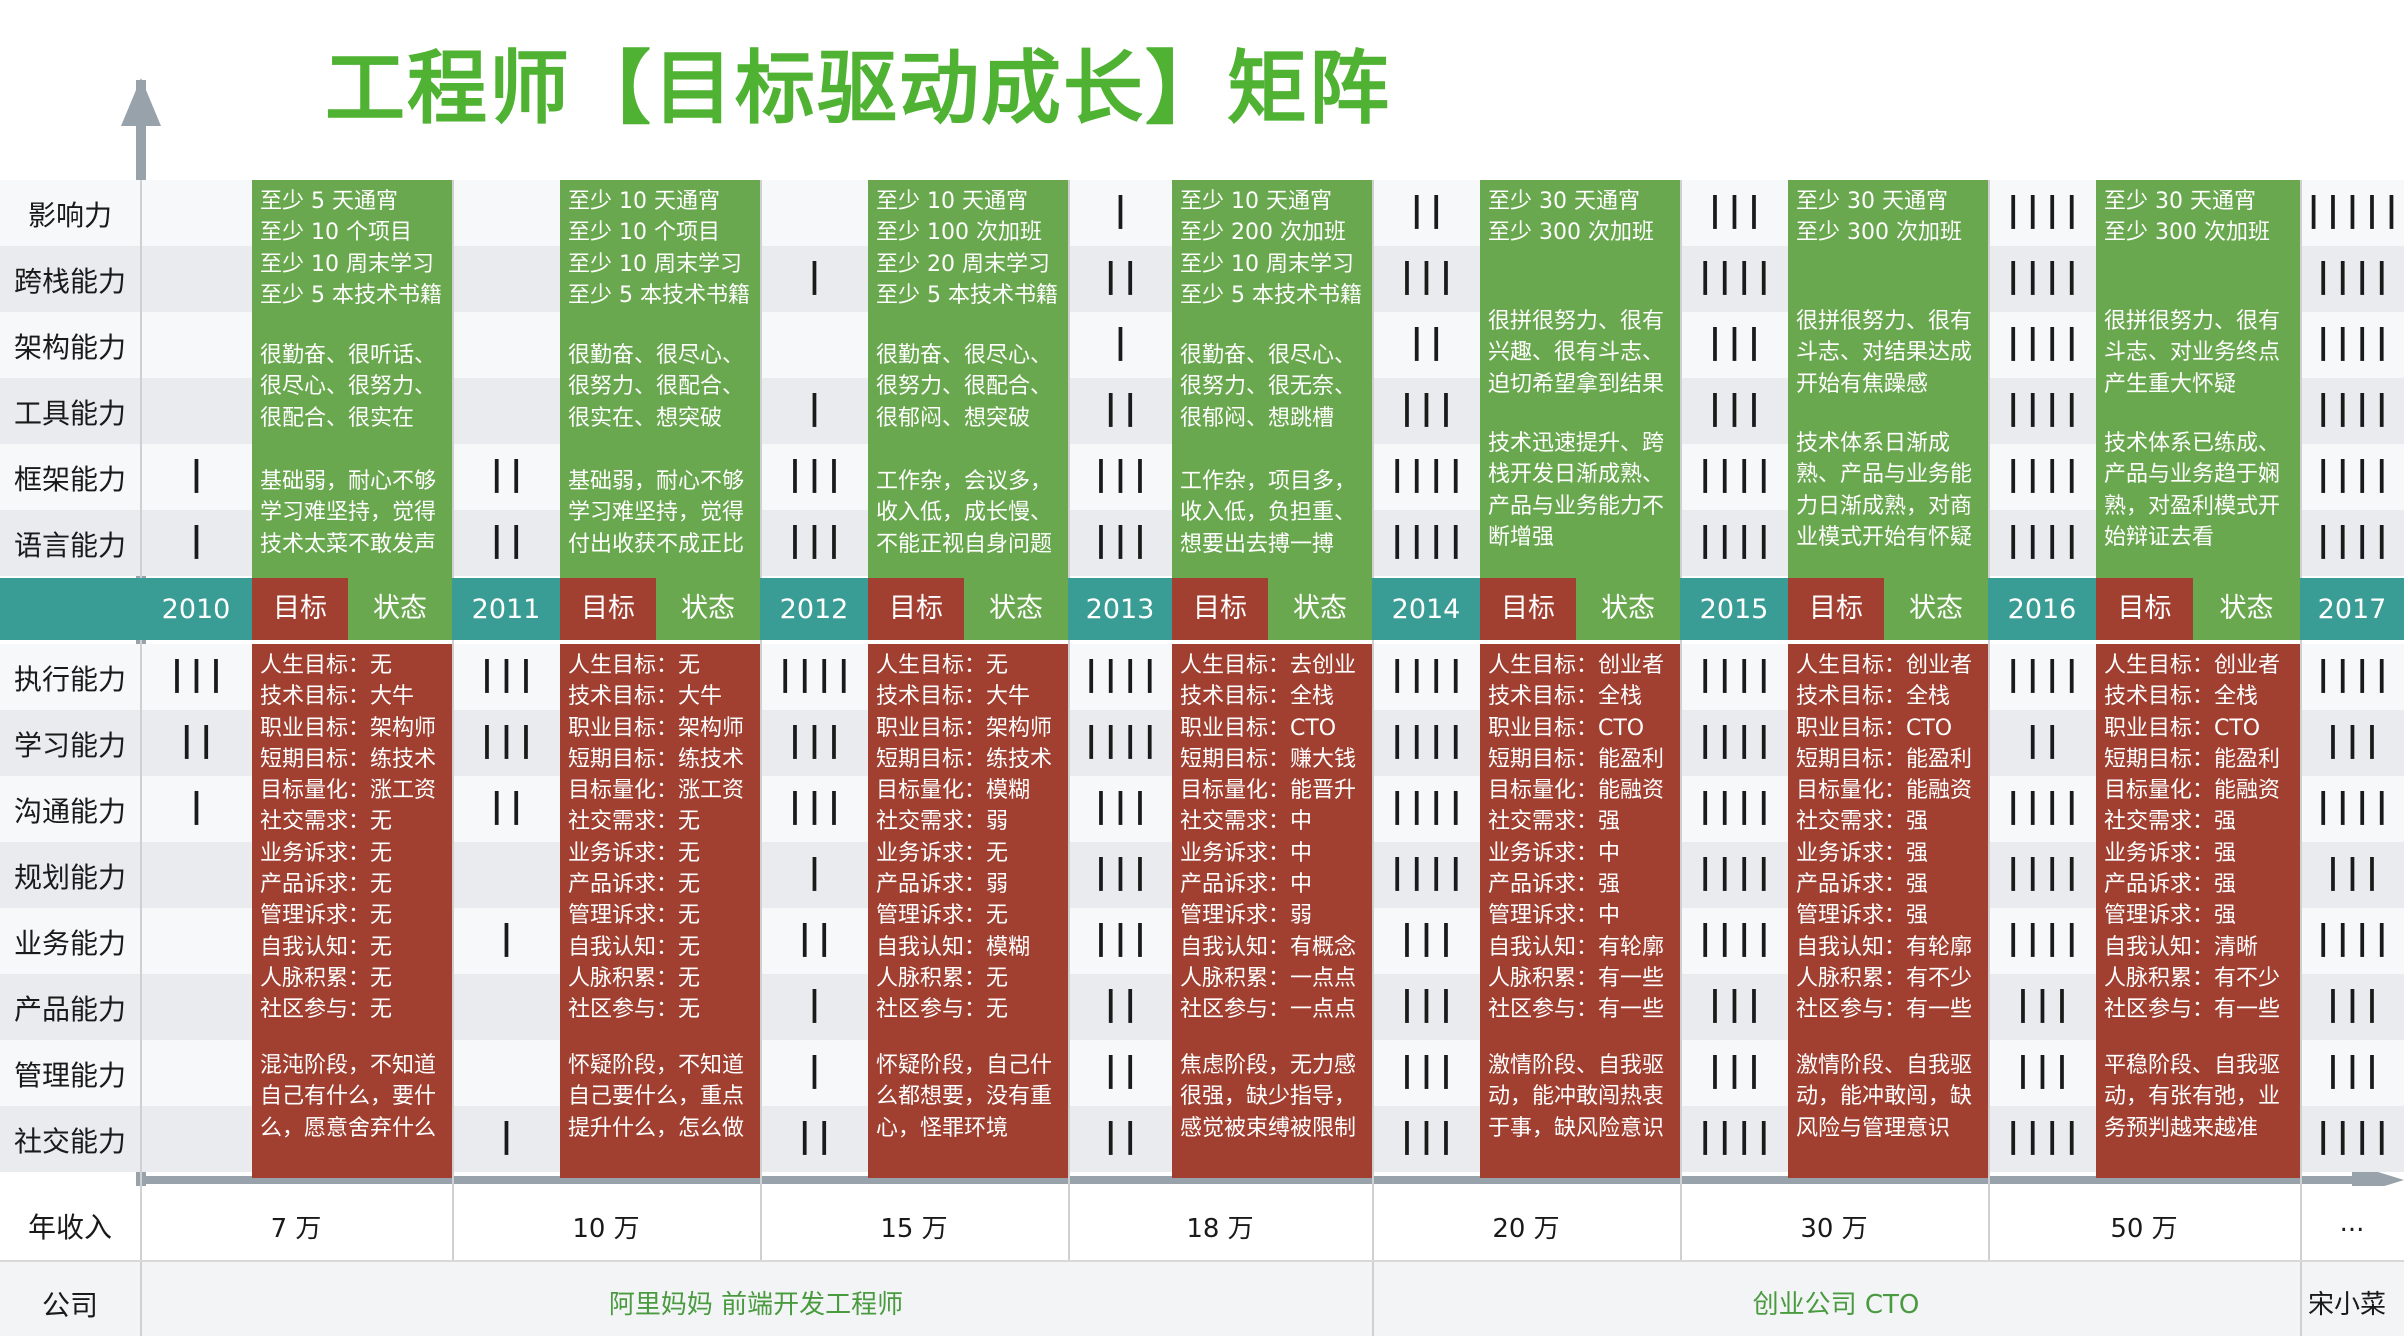 Image resolution: width=2404 pixels, height=1336 pixels. Describe the element at coordinates (1734, 609) in the screenshot. I see `year-label: 2015` at that location.